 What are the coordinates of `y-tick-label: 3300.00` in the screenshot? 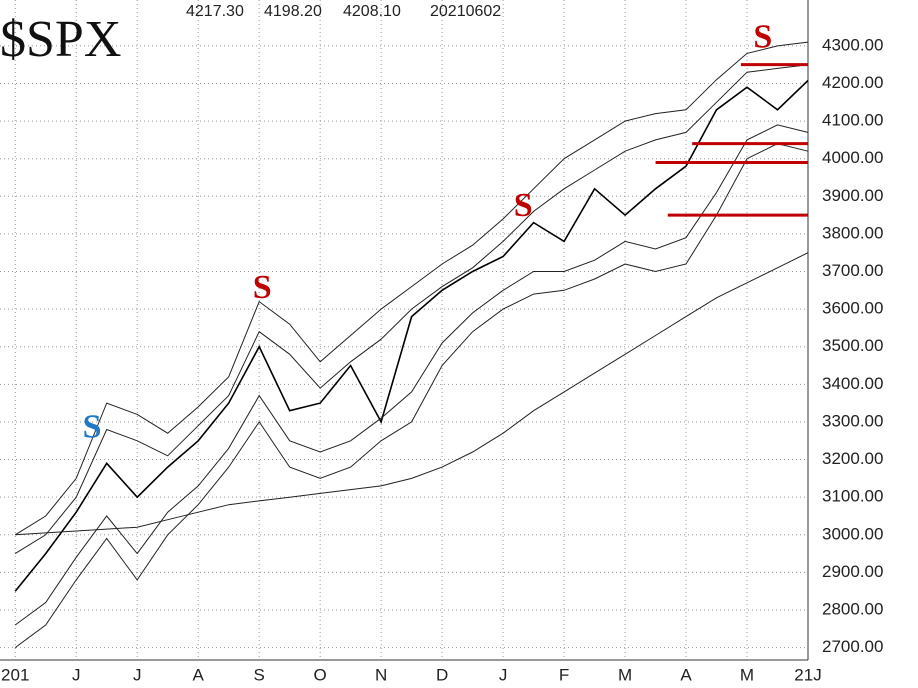 It's located at (852, 420).